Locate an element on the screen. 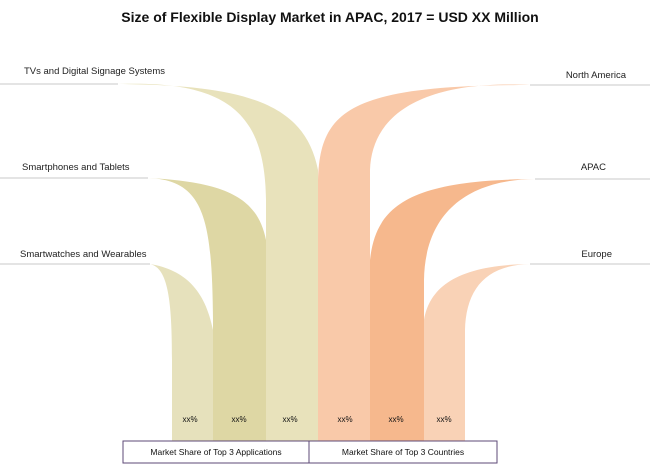  base-apac is located at coordinates (397, 420).